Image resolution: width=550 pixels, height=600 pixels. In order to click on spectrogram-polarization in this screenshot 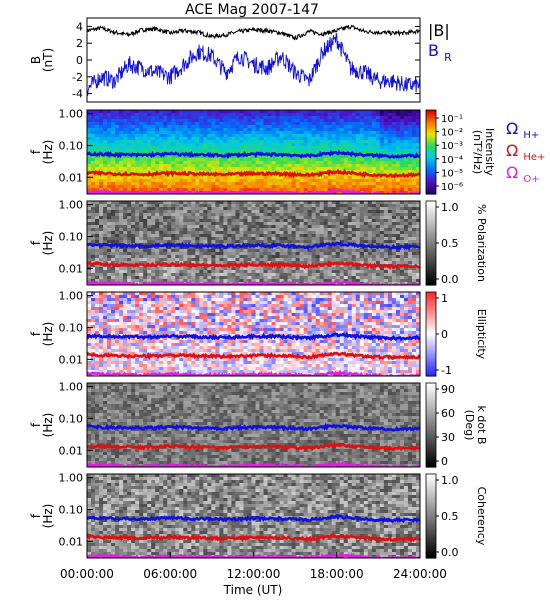, I will do `click(253, 243)`.